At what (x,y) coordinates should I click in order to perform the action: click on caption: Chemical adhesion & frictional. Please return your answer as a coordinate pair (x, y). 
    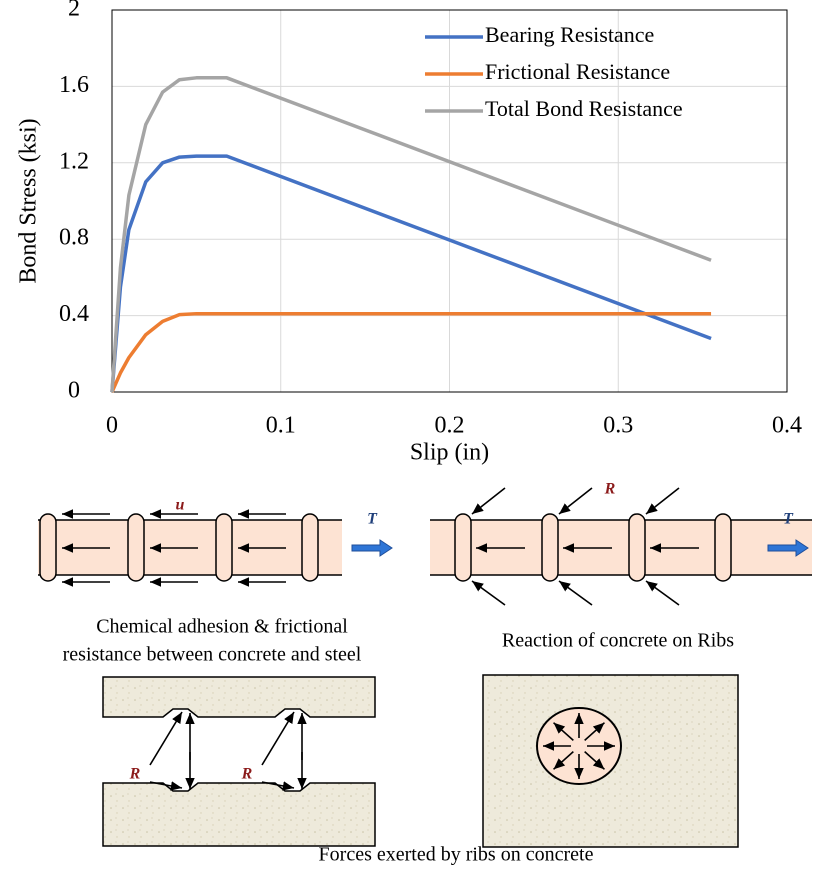
    Looking at the image, I should click on (222, 627).